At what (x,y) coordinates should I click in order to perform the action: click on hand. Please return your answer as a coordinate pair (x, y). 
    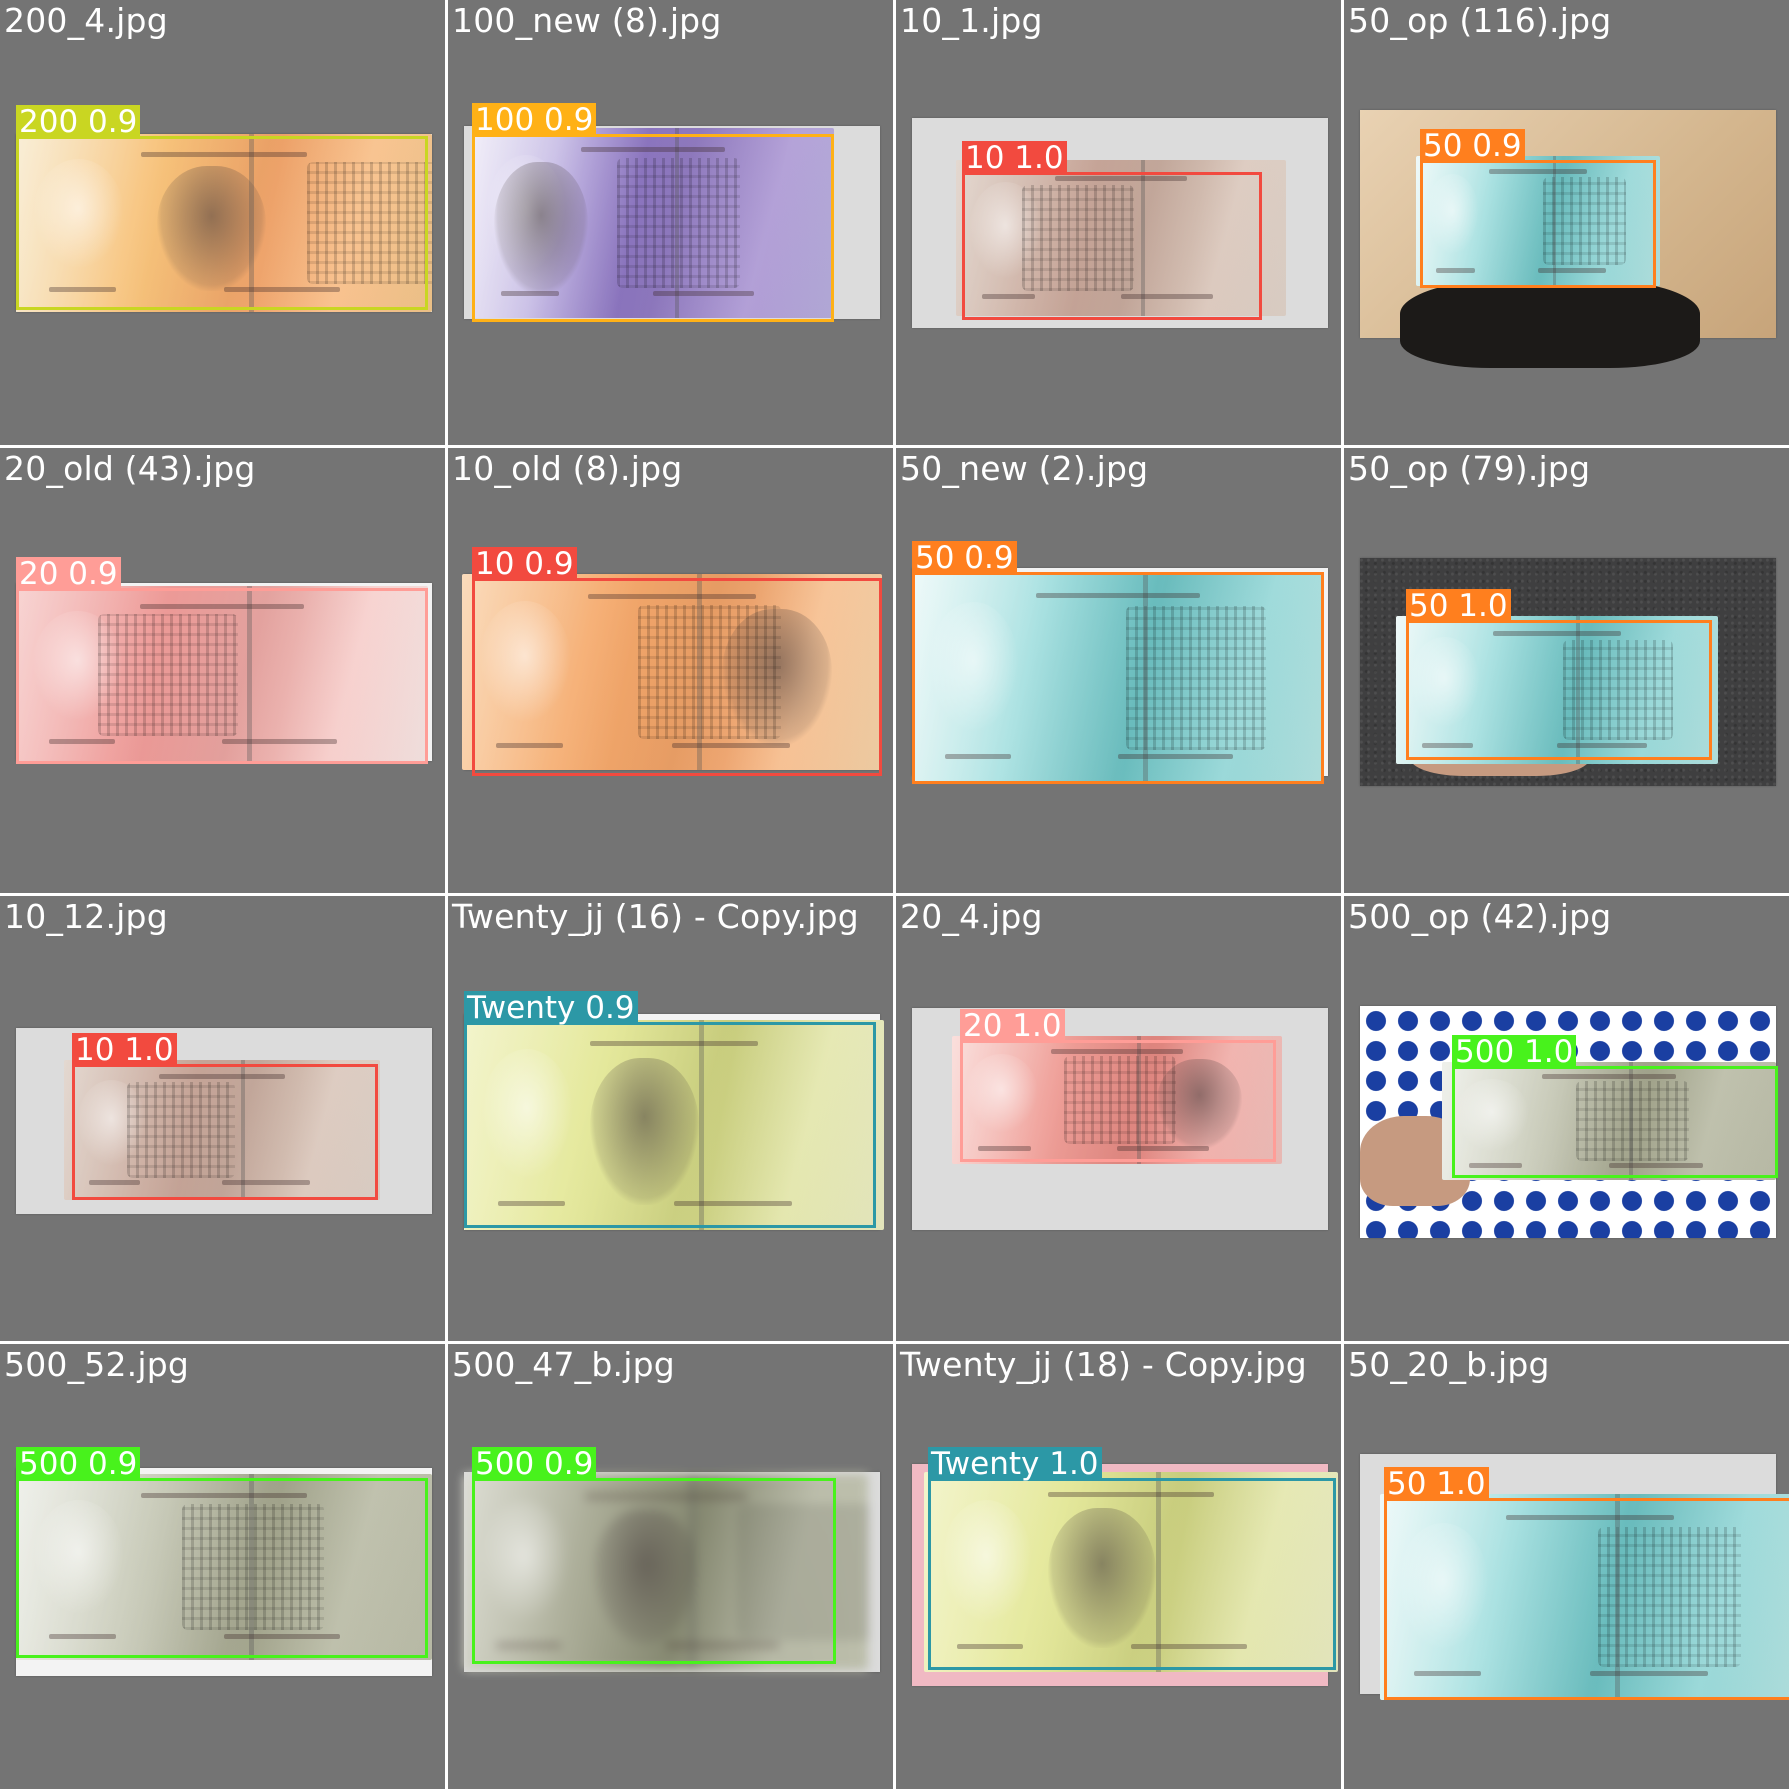
    Looking at the image, I should click on (1550, 323).